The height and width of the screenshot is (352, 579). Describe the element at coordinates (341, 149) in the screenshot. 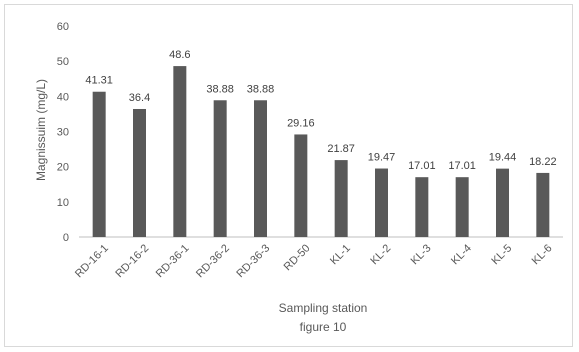

I see `data-label: 21.87` at that location.